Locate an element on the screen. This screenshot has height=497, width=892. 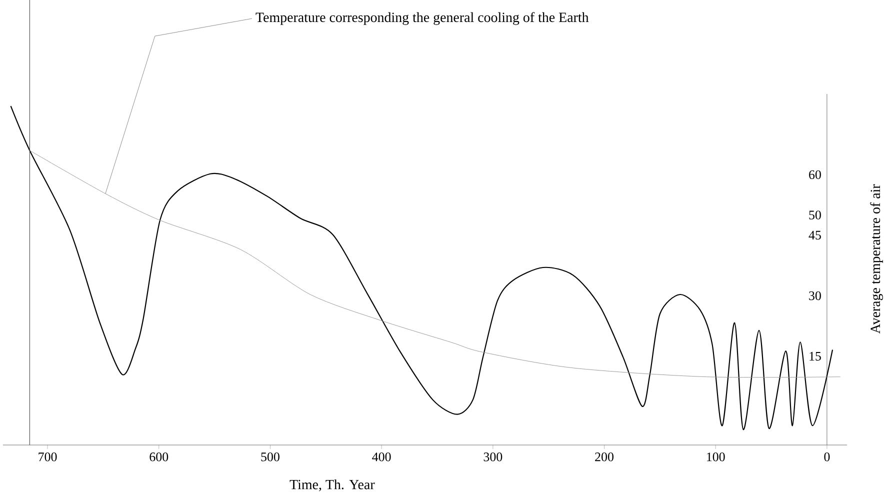
y-tick-label: 15 is located at coordinates (815, 356).